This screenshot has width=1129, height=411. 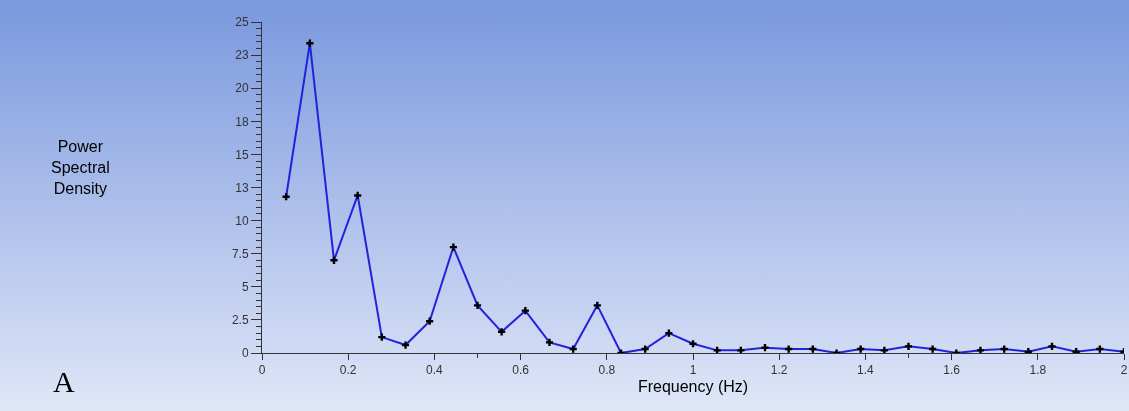 I want to click on y-tick-label: 7.5, so click(x=240, y=253).